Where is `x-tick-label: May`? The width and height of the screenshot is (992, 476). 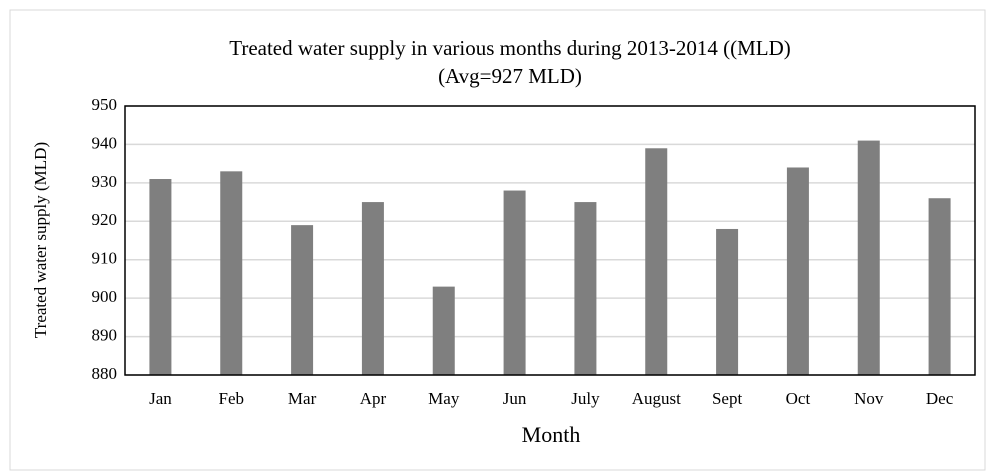
x-tick-label: May is located at coordinates (444, 398).